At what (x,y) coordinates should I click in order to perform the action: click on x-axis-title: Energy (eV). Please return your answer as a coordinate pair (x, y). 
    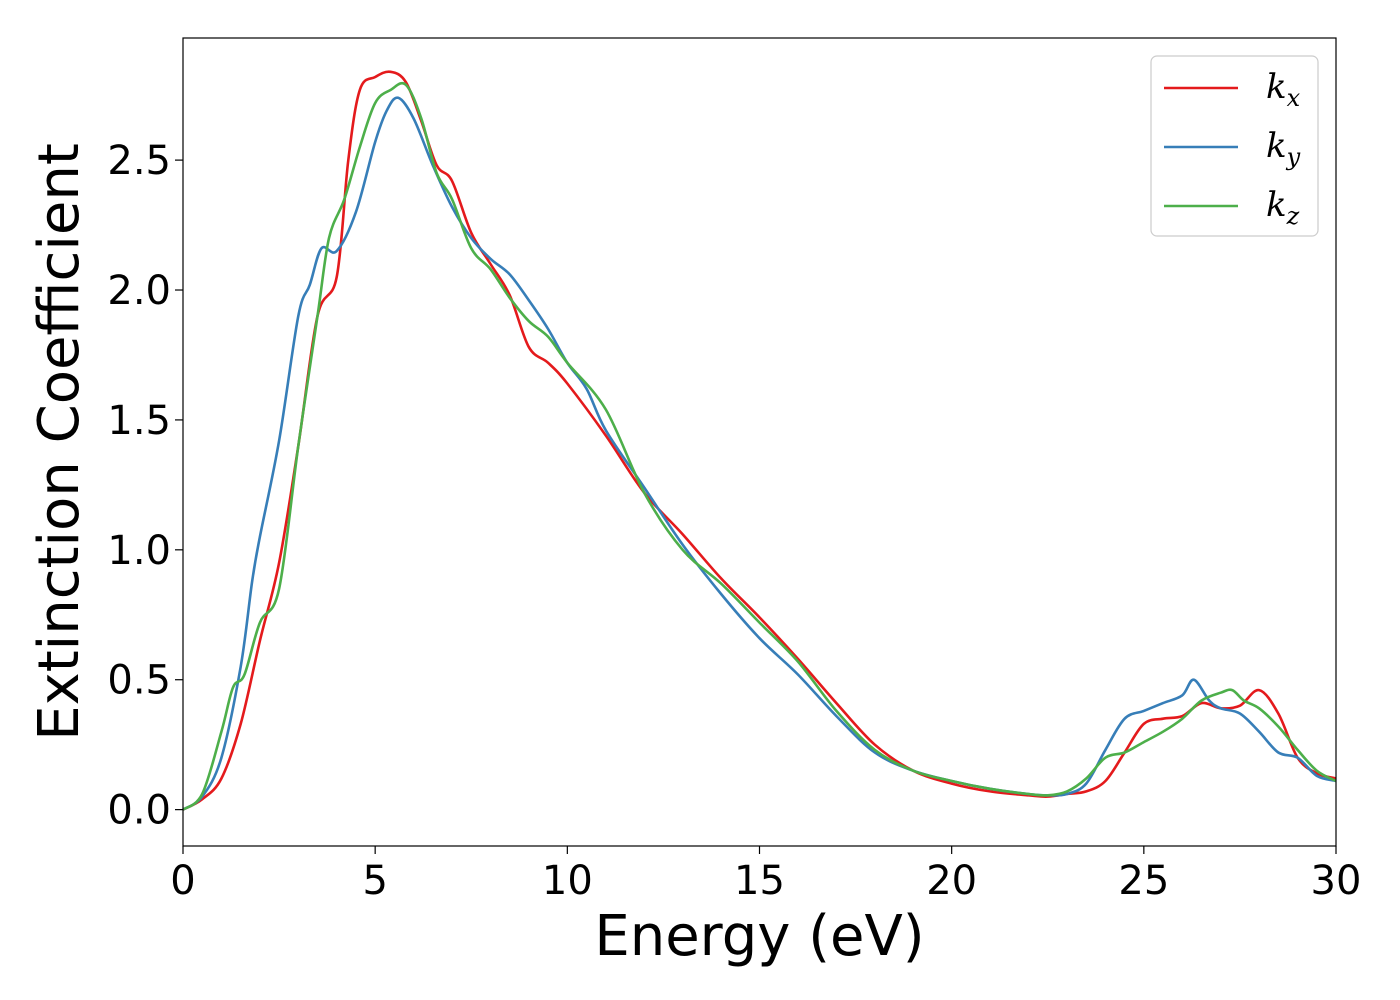
    Looking at the image, I should click on (759, 936).